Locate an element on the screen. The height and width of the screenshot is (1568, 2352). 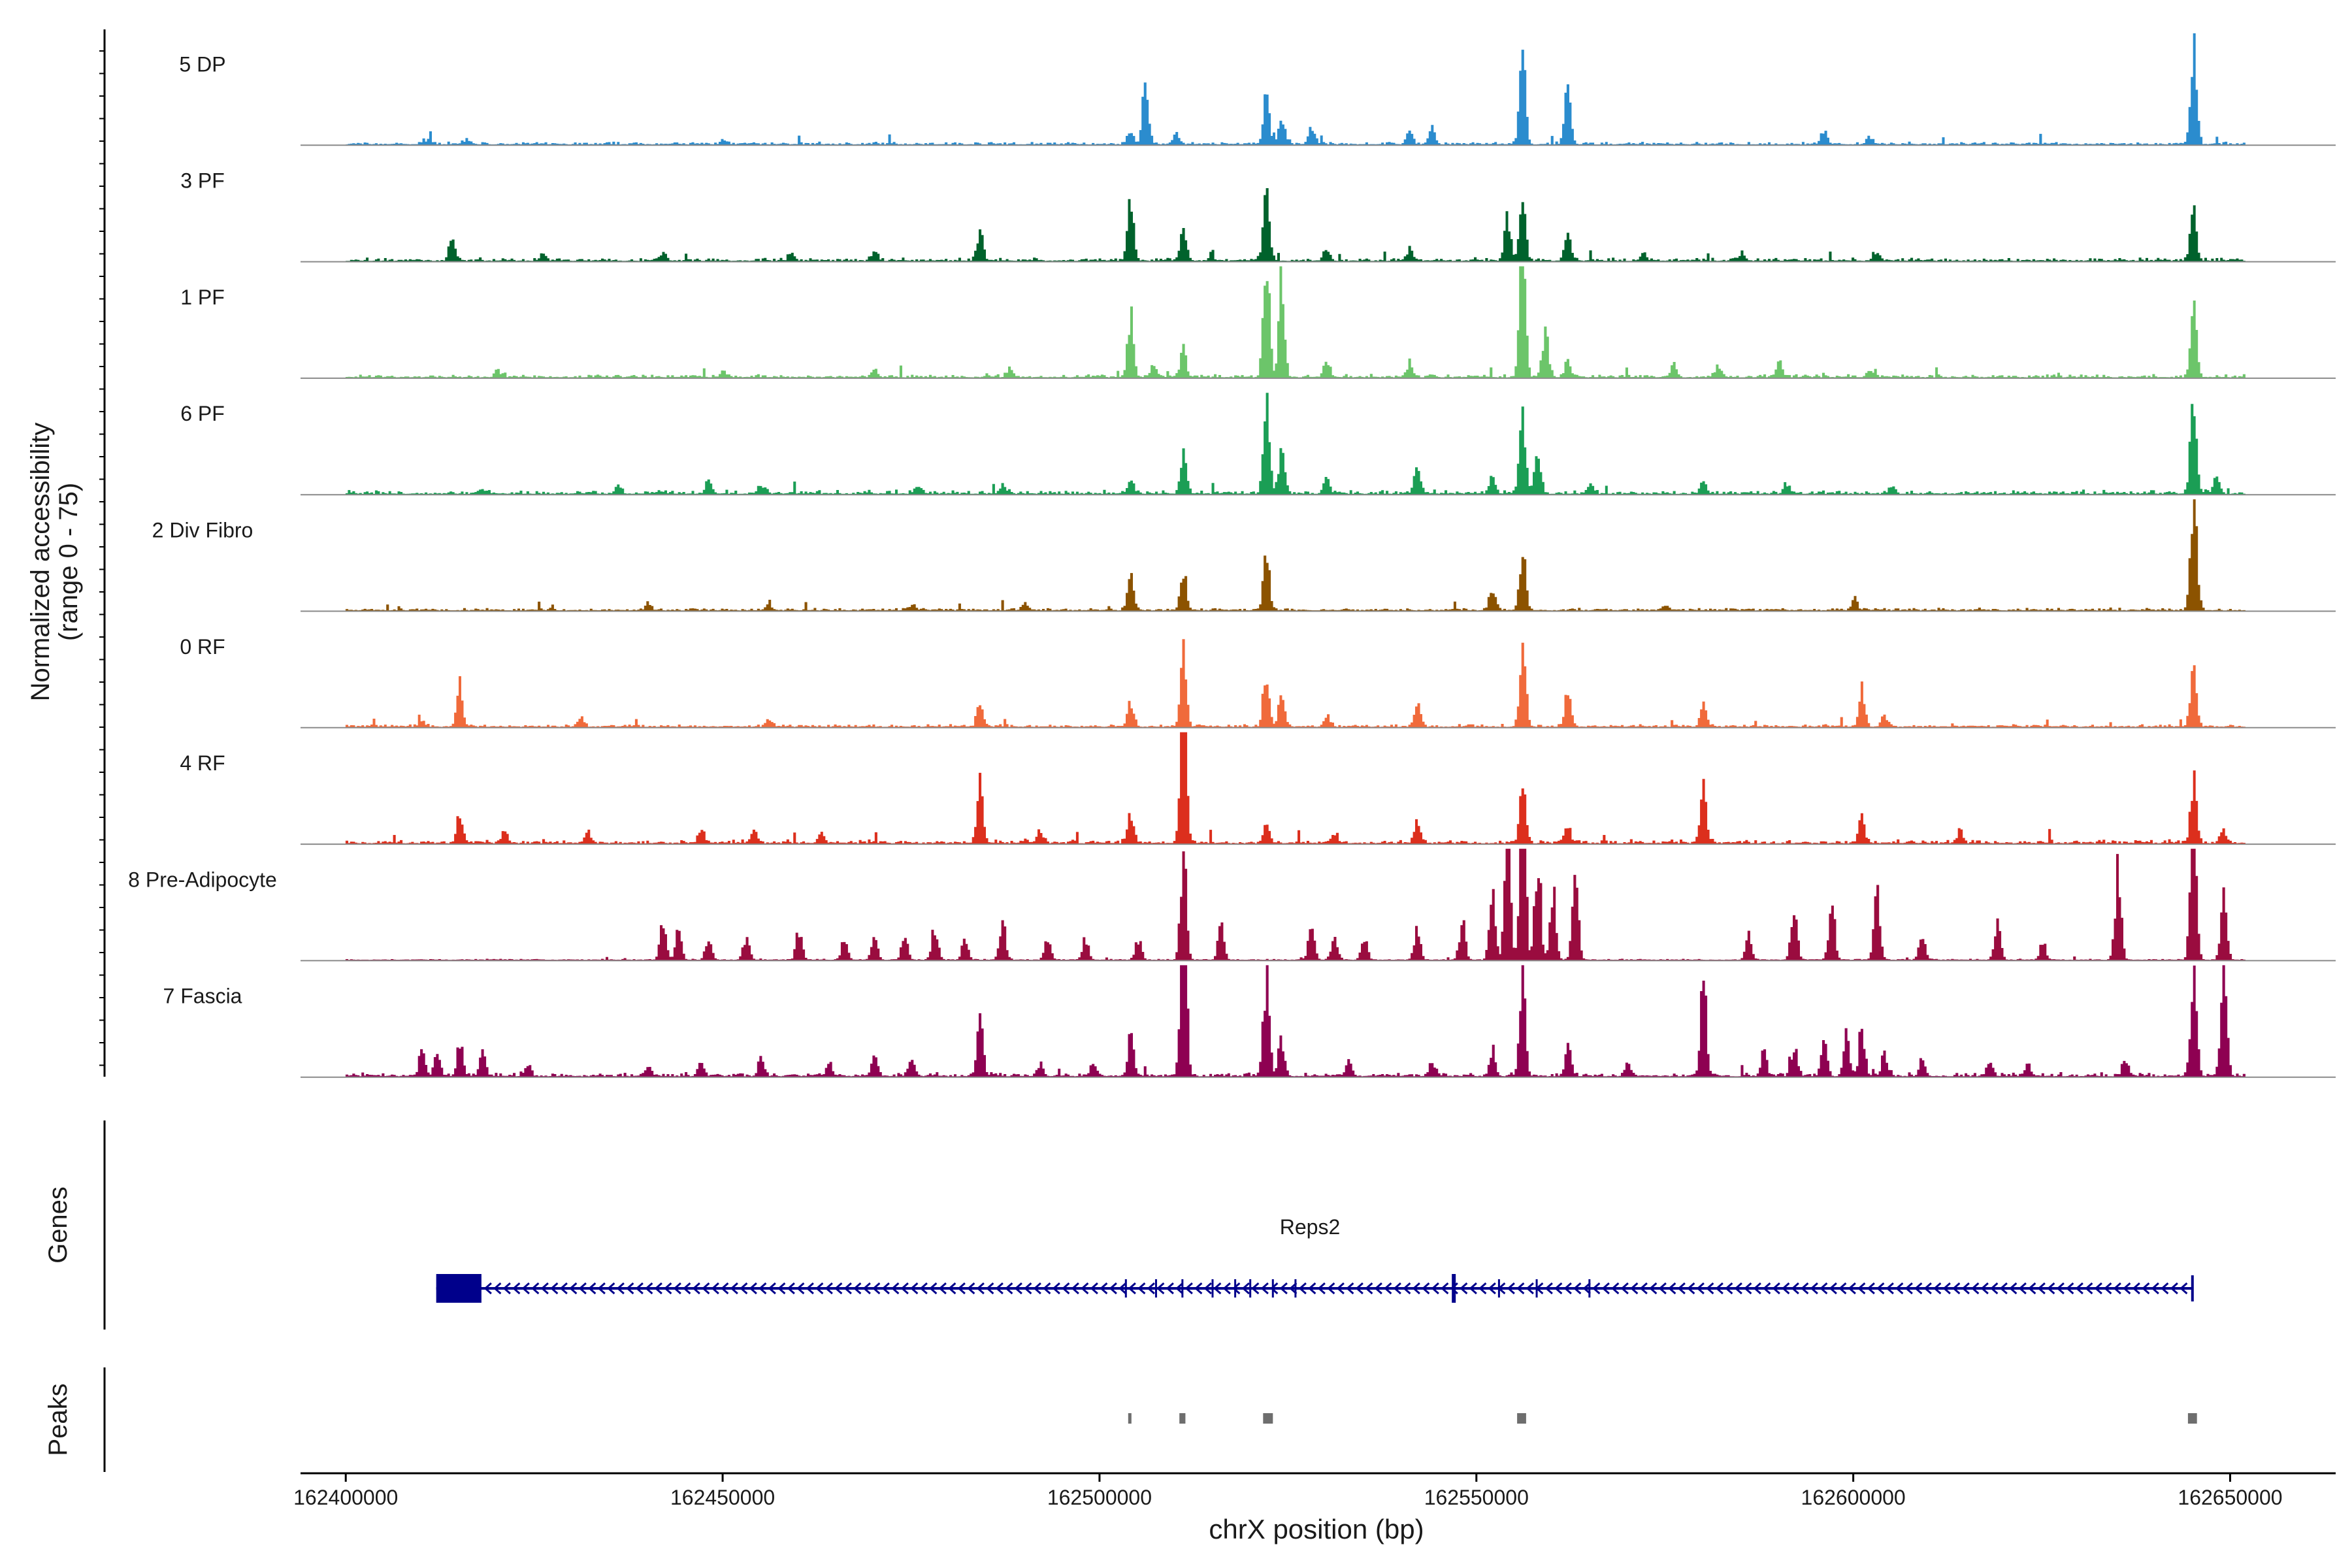
coverage-y-ticks is located at coordinates (102, 558).